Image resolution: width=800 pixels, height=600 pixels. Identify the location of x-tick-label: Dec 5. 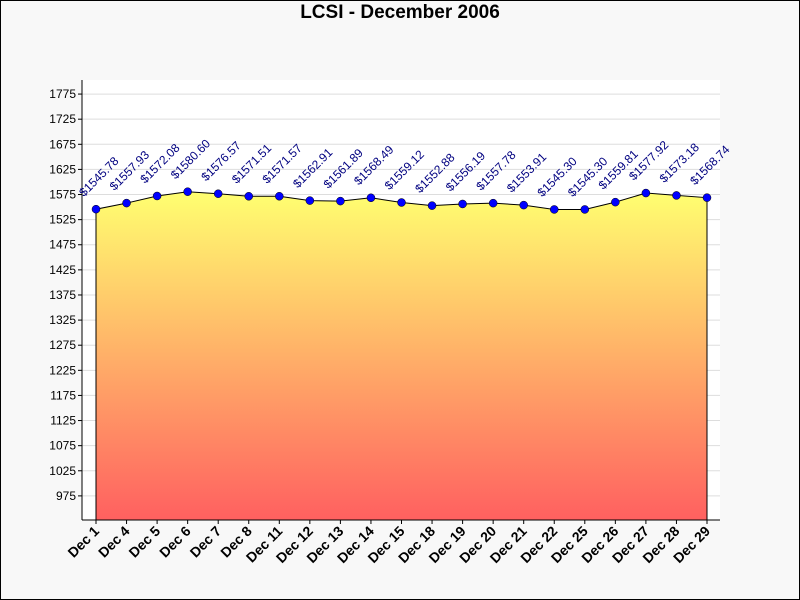
(144, 542).